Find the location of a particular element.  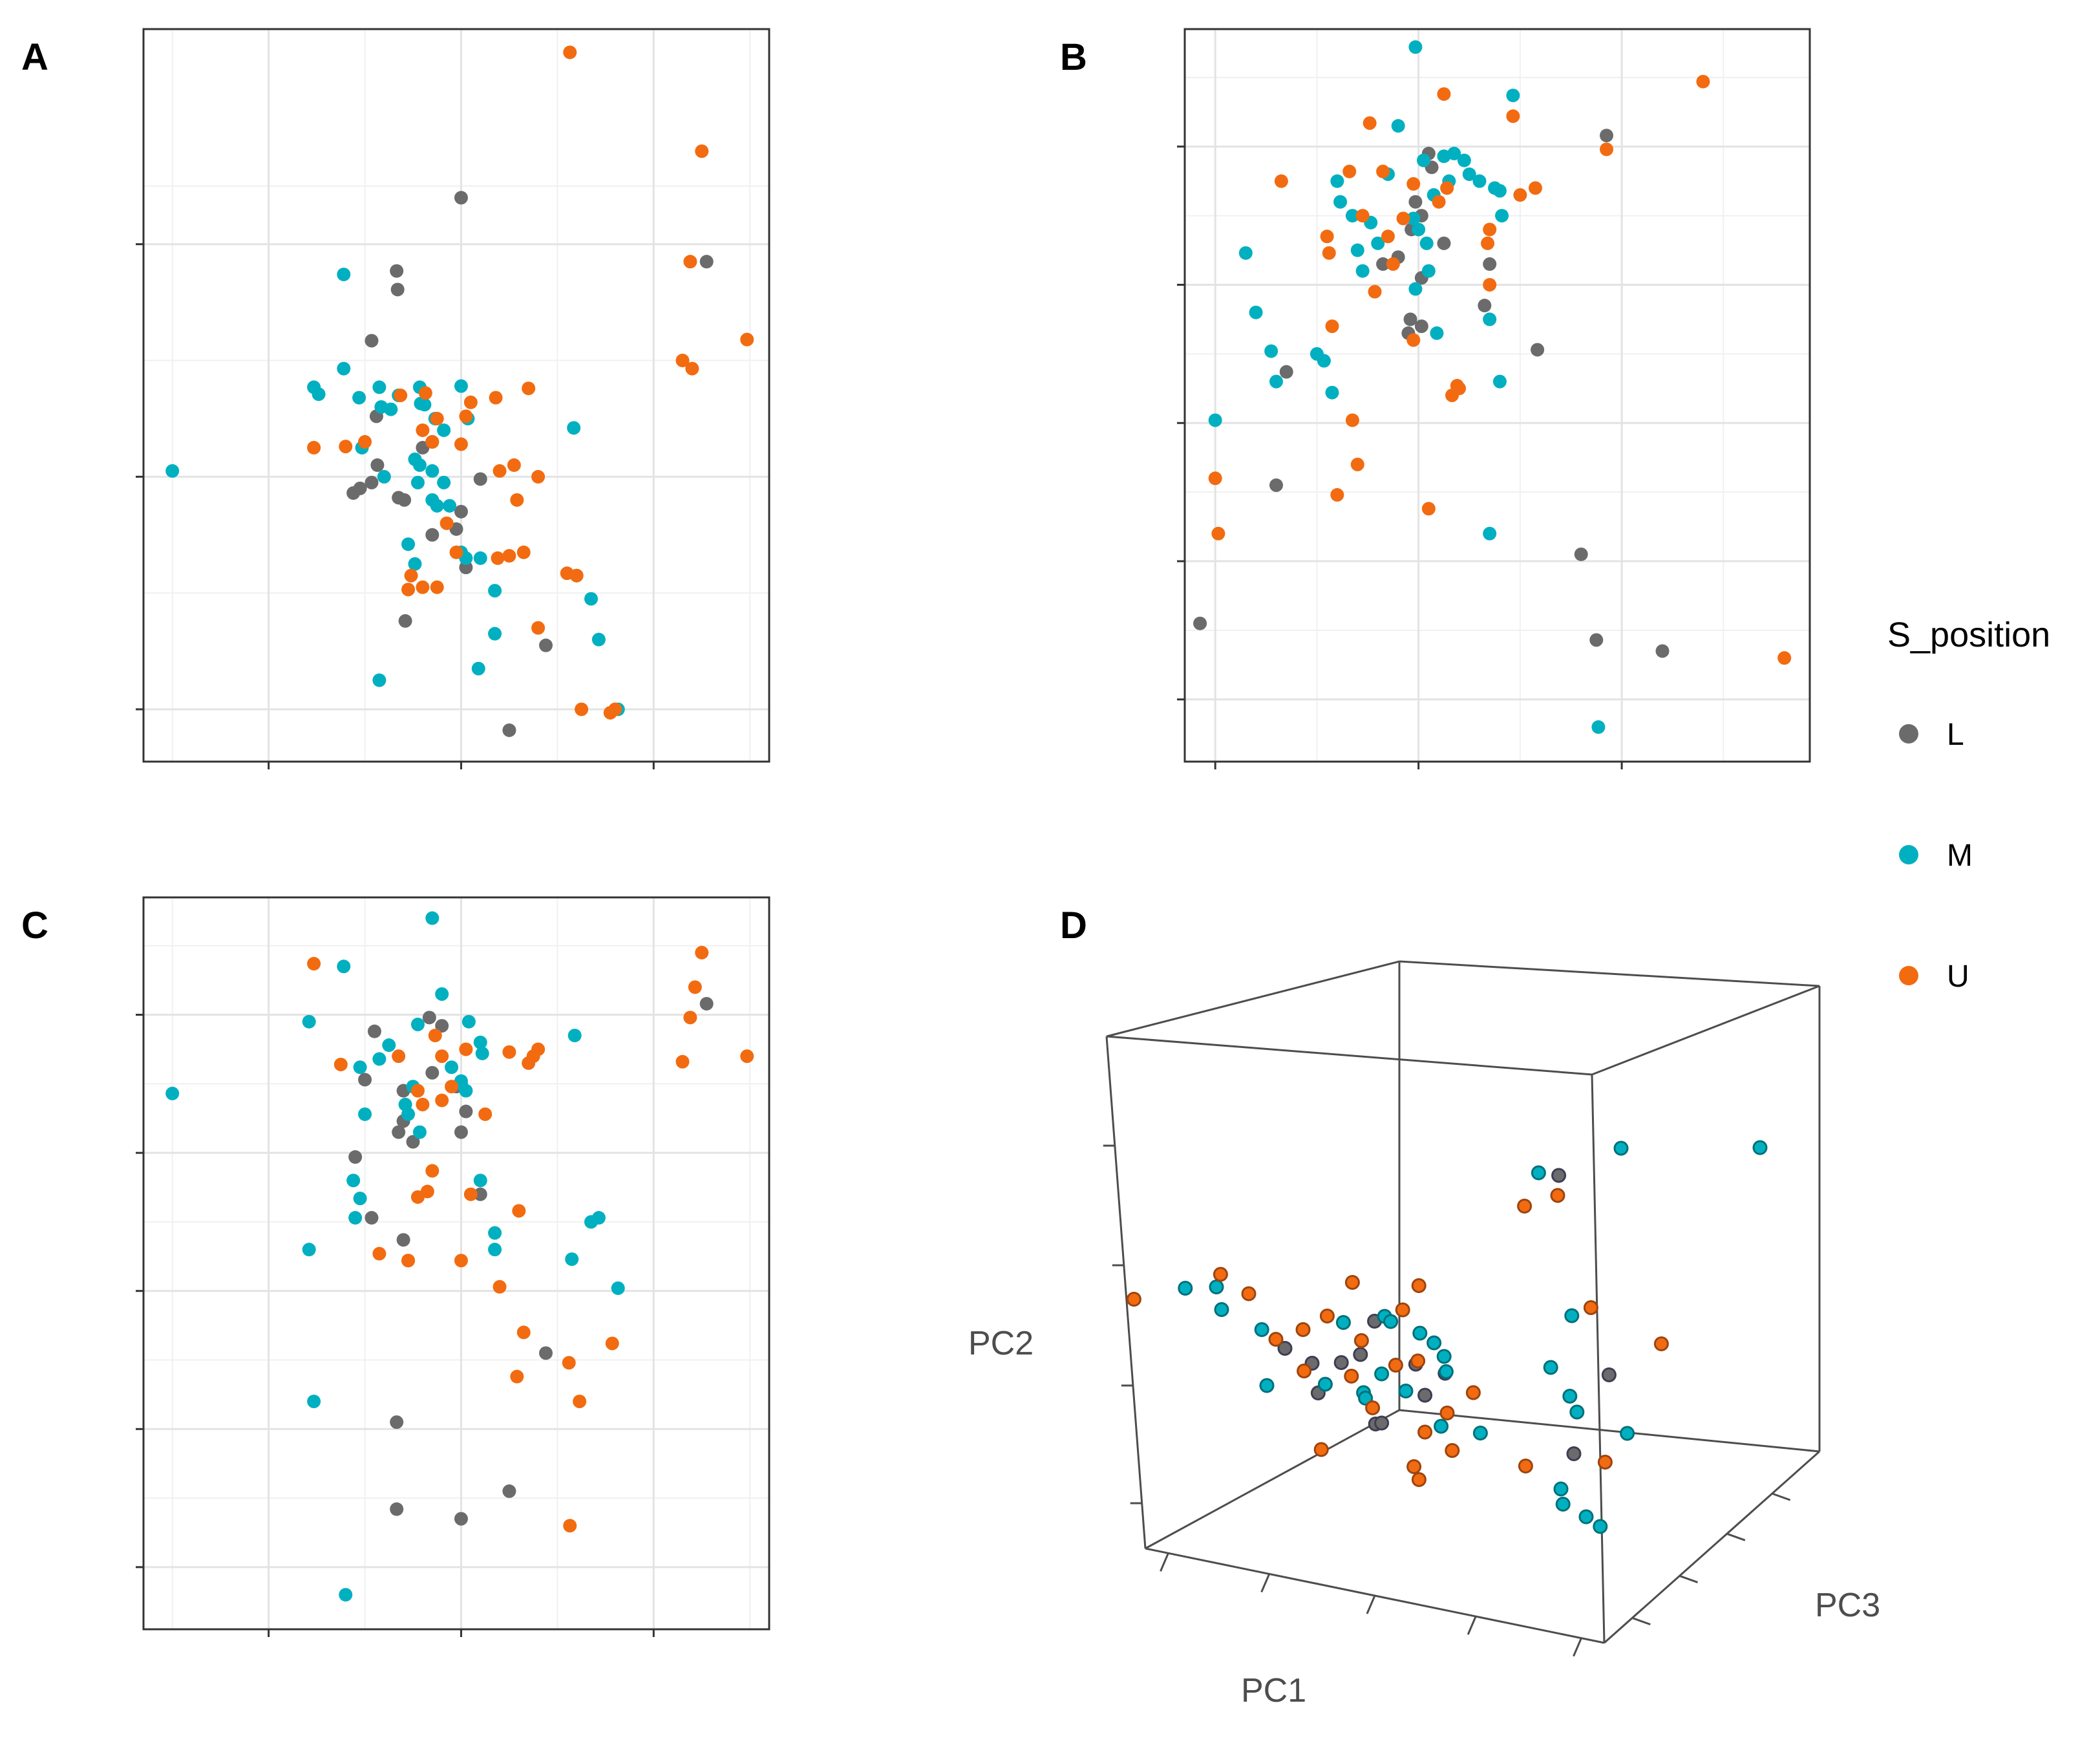

axis-label-pc2: PC2 is located at coordinates (1001, 1343).